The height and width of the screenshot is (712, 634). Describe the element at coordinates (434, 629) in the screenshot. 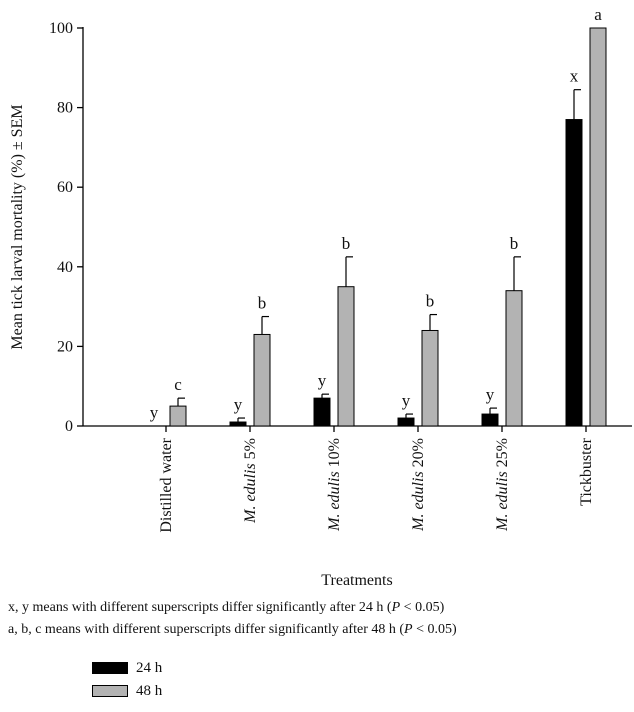

I see `footnote-48h-threshold: < 0.05)` at that location.